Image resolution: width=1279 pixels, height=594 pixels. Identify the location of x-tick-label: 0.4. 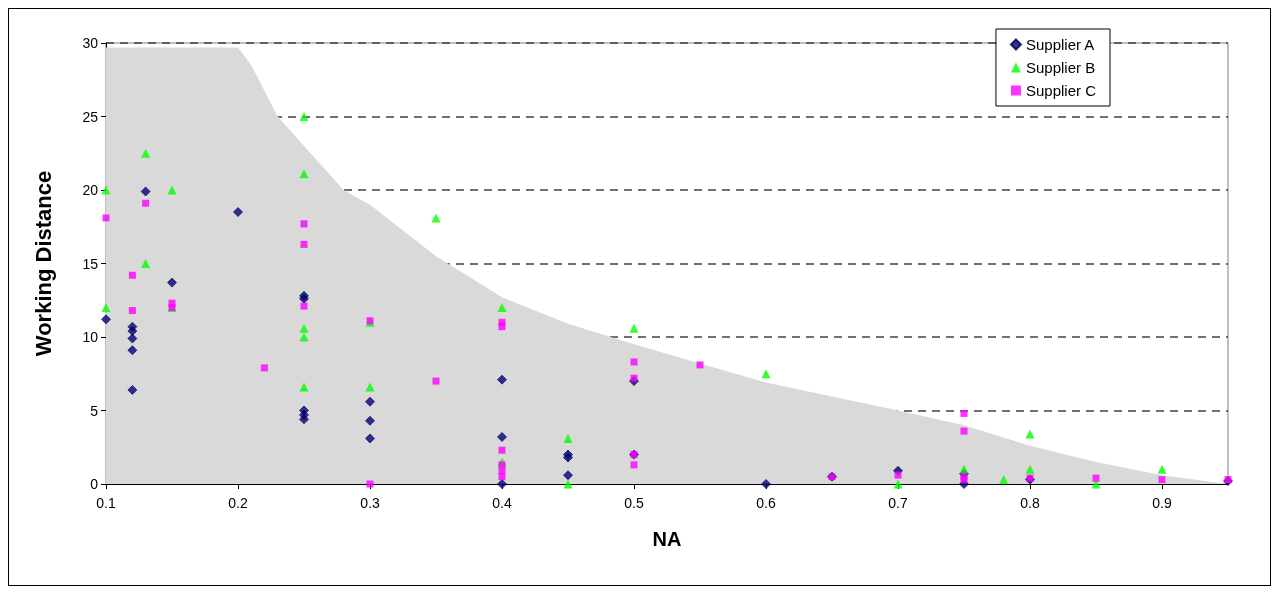
(502, 503).